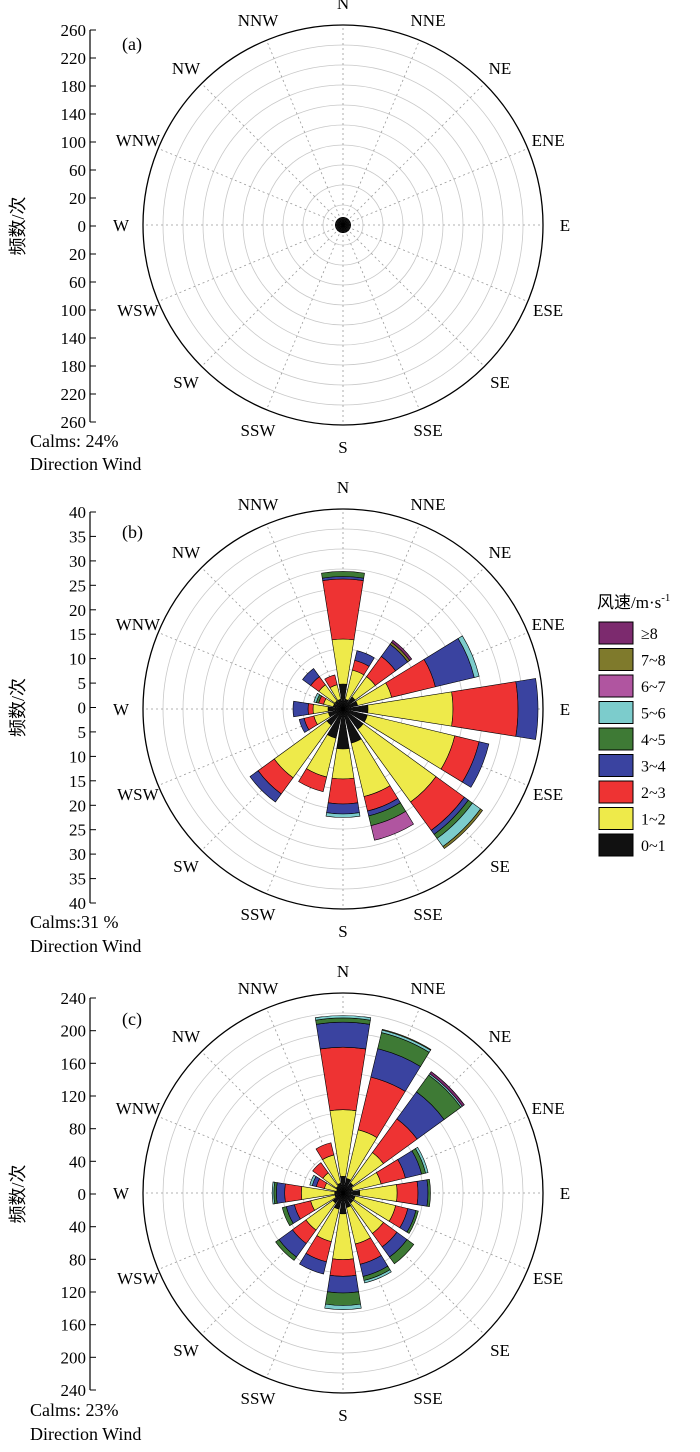  Describe the element at coordinates (326, 1184) in the screenshot. I see `petal-wnw` at that location.